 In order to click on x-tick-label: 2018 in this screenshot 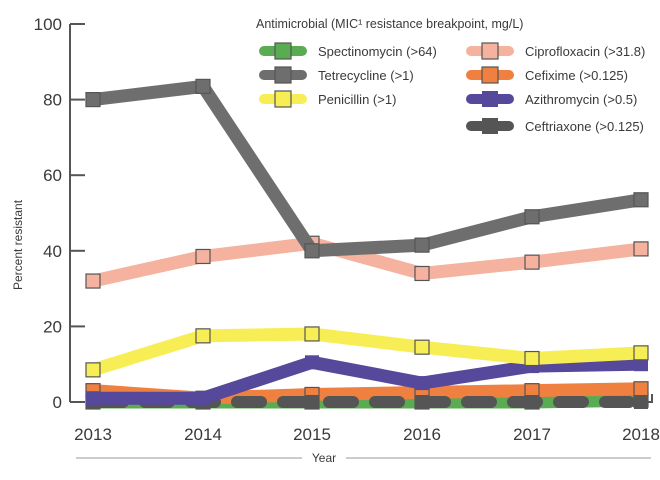, I will do `click(641, 434)`.